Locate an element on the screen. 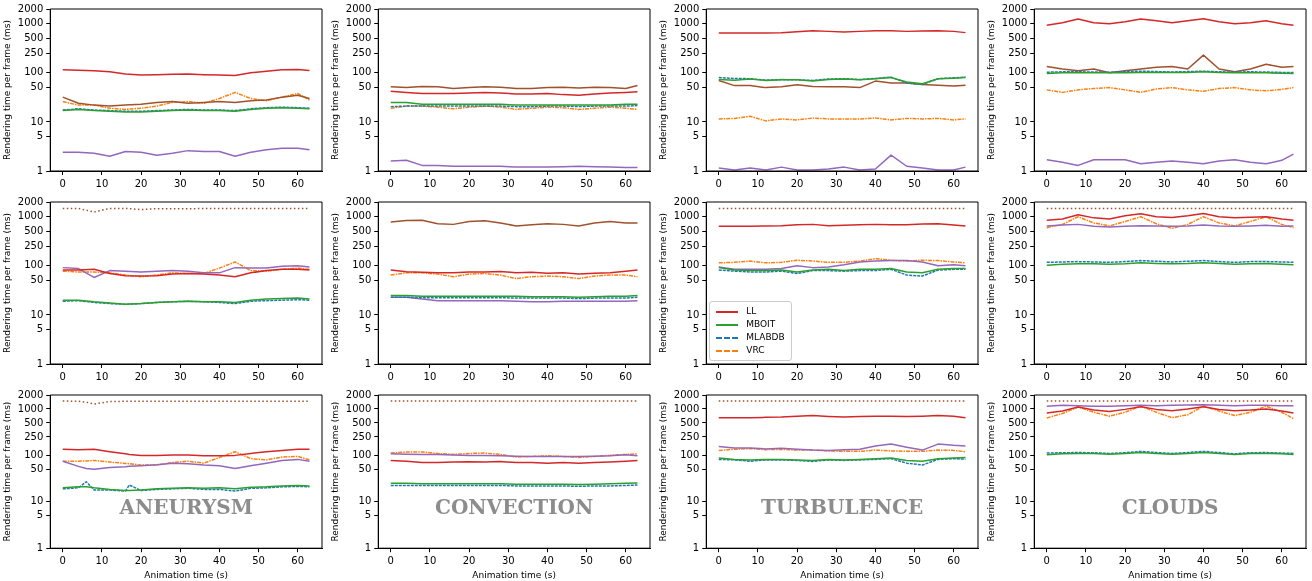 The height and width of the screenshot is (581, 1312). annotation: CLOUDS is located at coordinates (1170, 506).